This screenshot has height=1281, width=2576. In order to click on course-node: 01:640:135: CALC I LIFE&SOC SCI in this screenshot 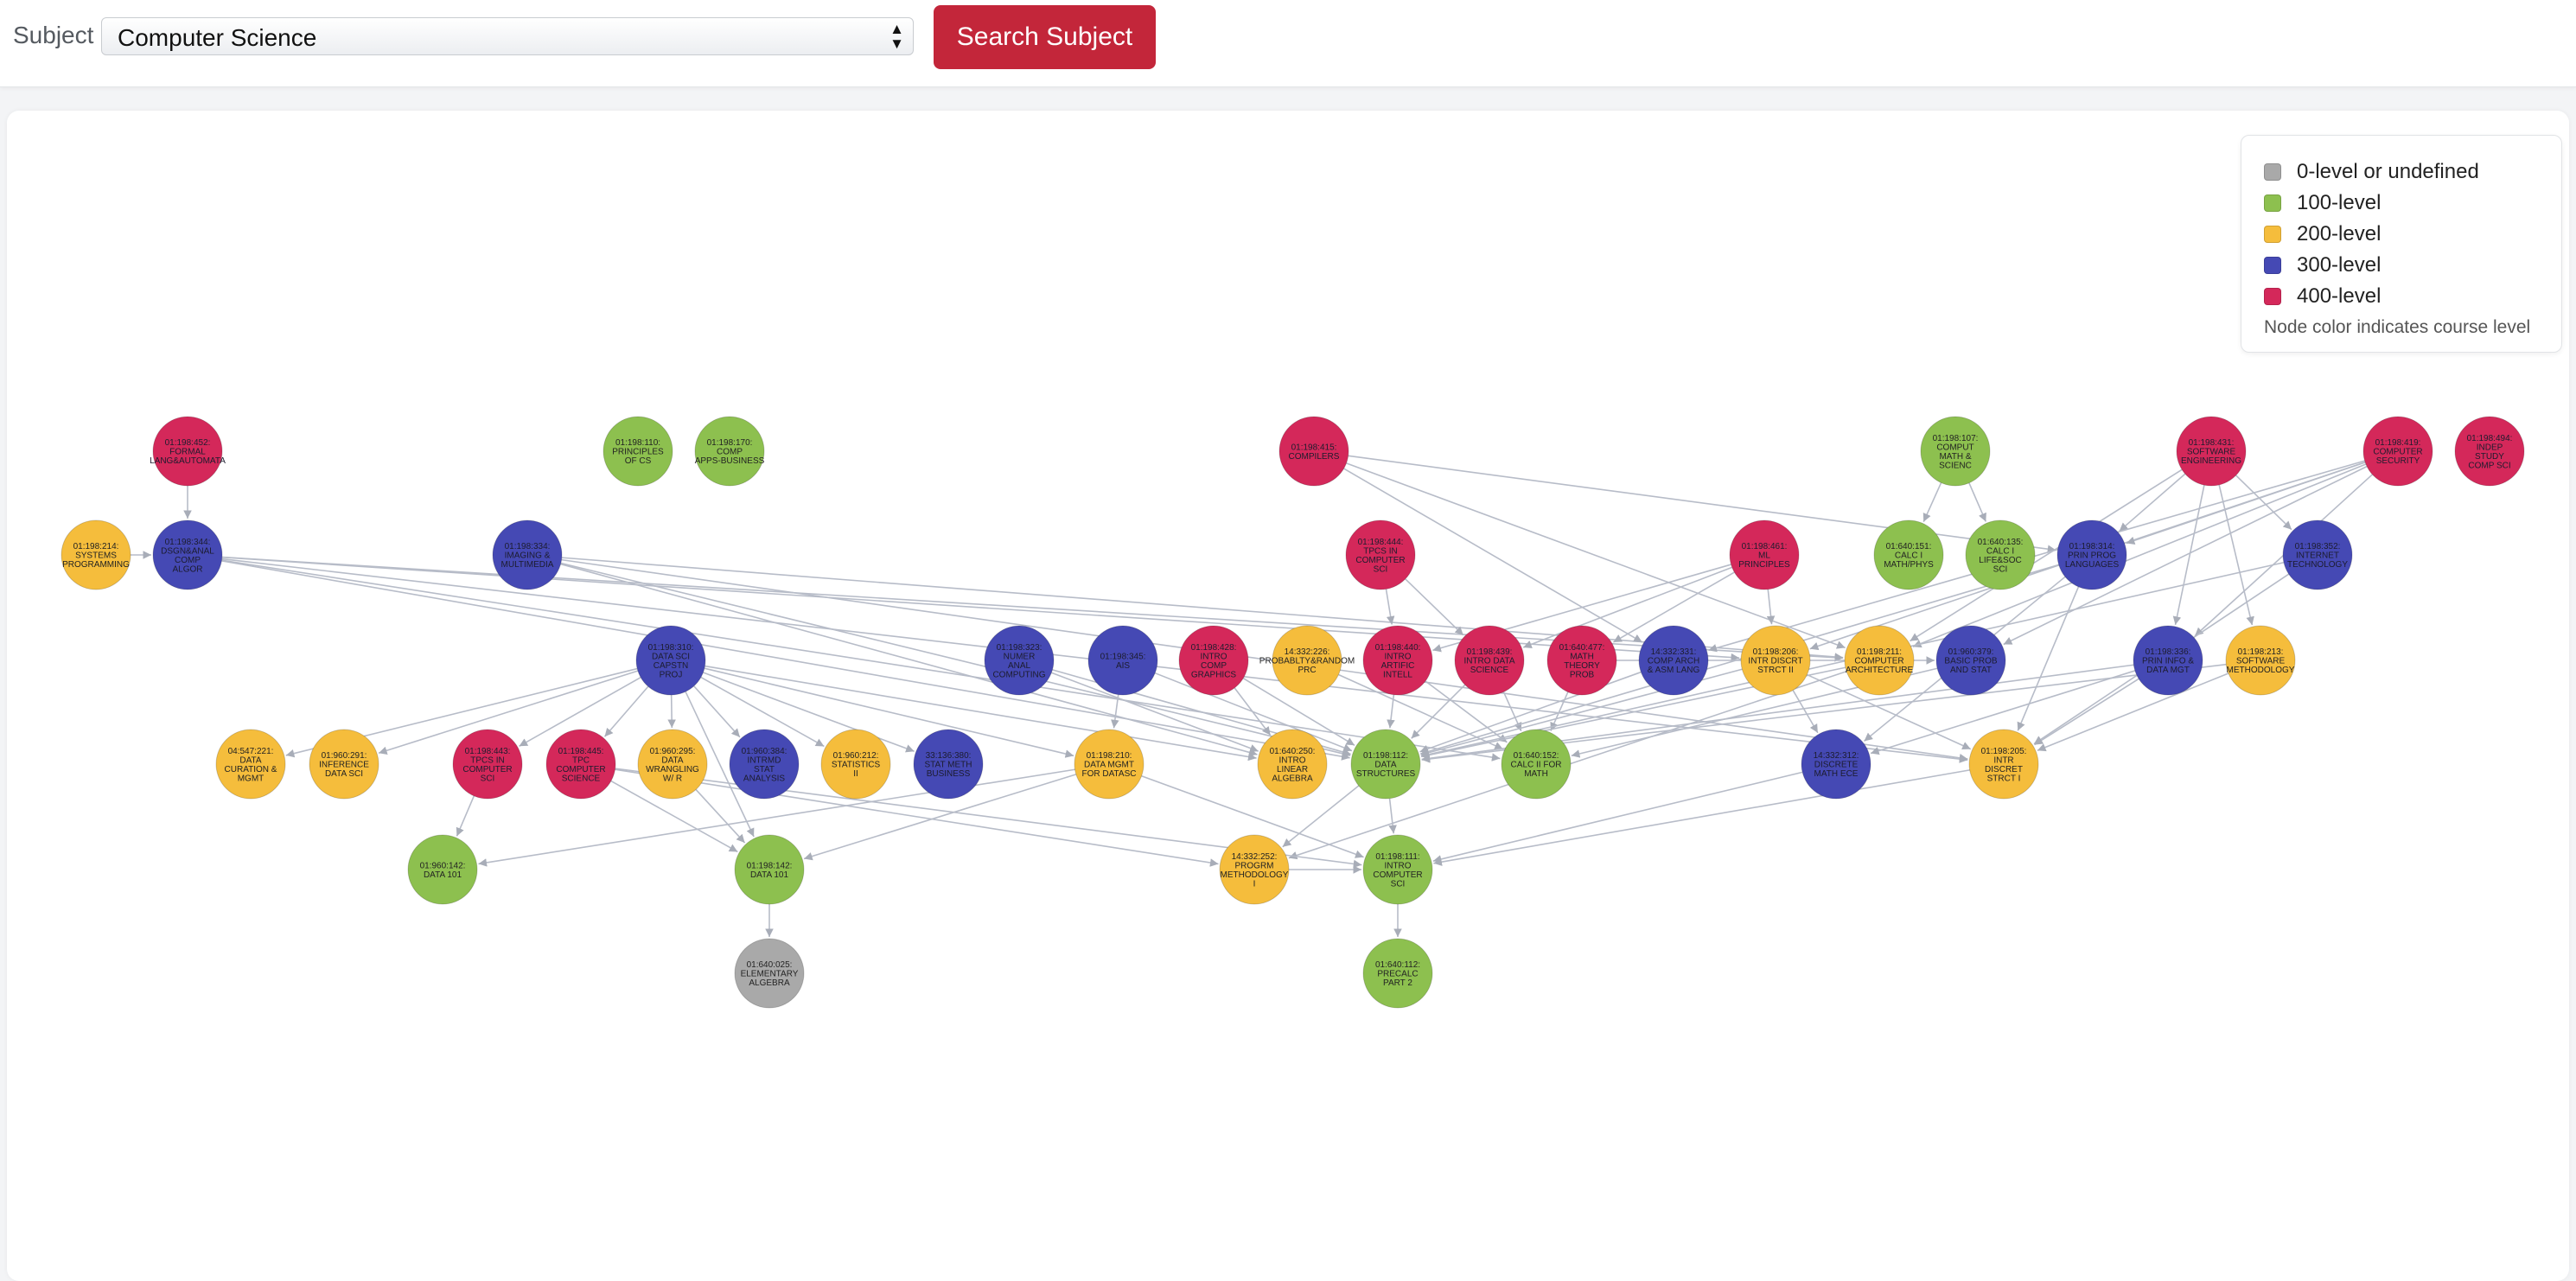, I will do `click(2000, 554)`.